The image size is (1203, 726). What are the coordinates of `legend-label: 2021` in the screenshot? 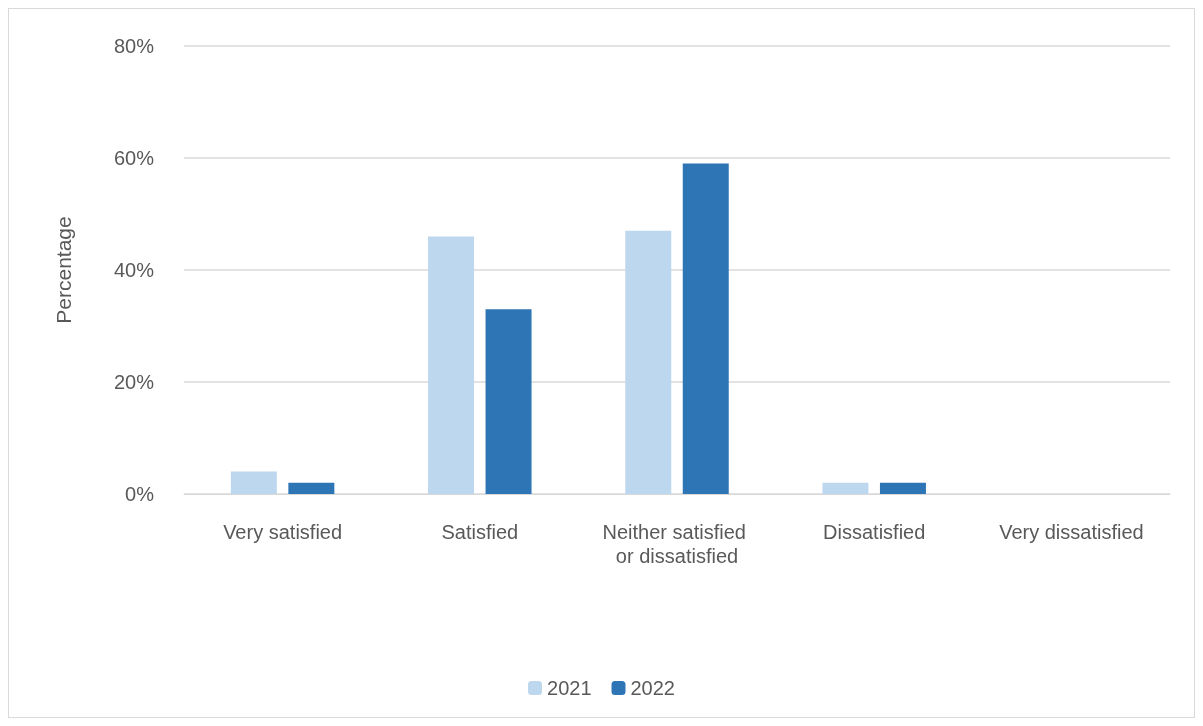 It's located at (569, 688).